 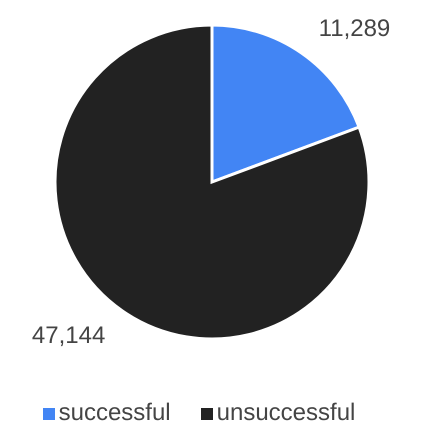 What do you see at coordinates (286, 412) in the screenshot?
I see `legend-label: unsuccessful` at bounding box center [286, 412].